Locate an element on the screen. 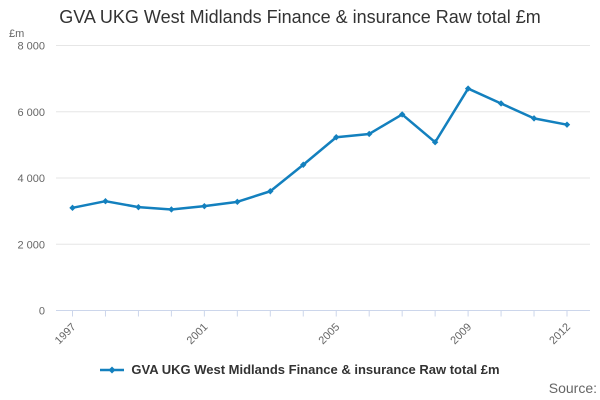 This screenshot has height=400, width=600. y-axis-tick-label: 8 000 is located at coordinates (31, 47).